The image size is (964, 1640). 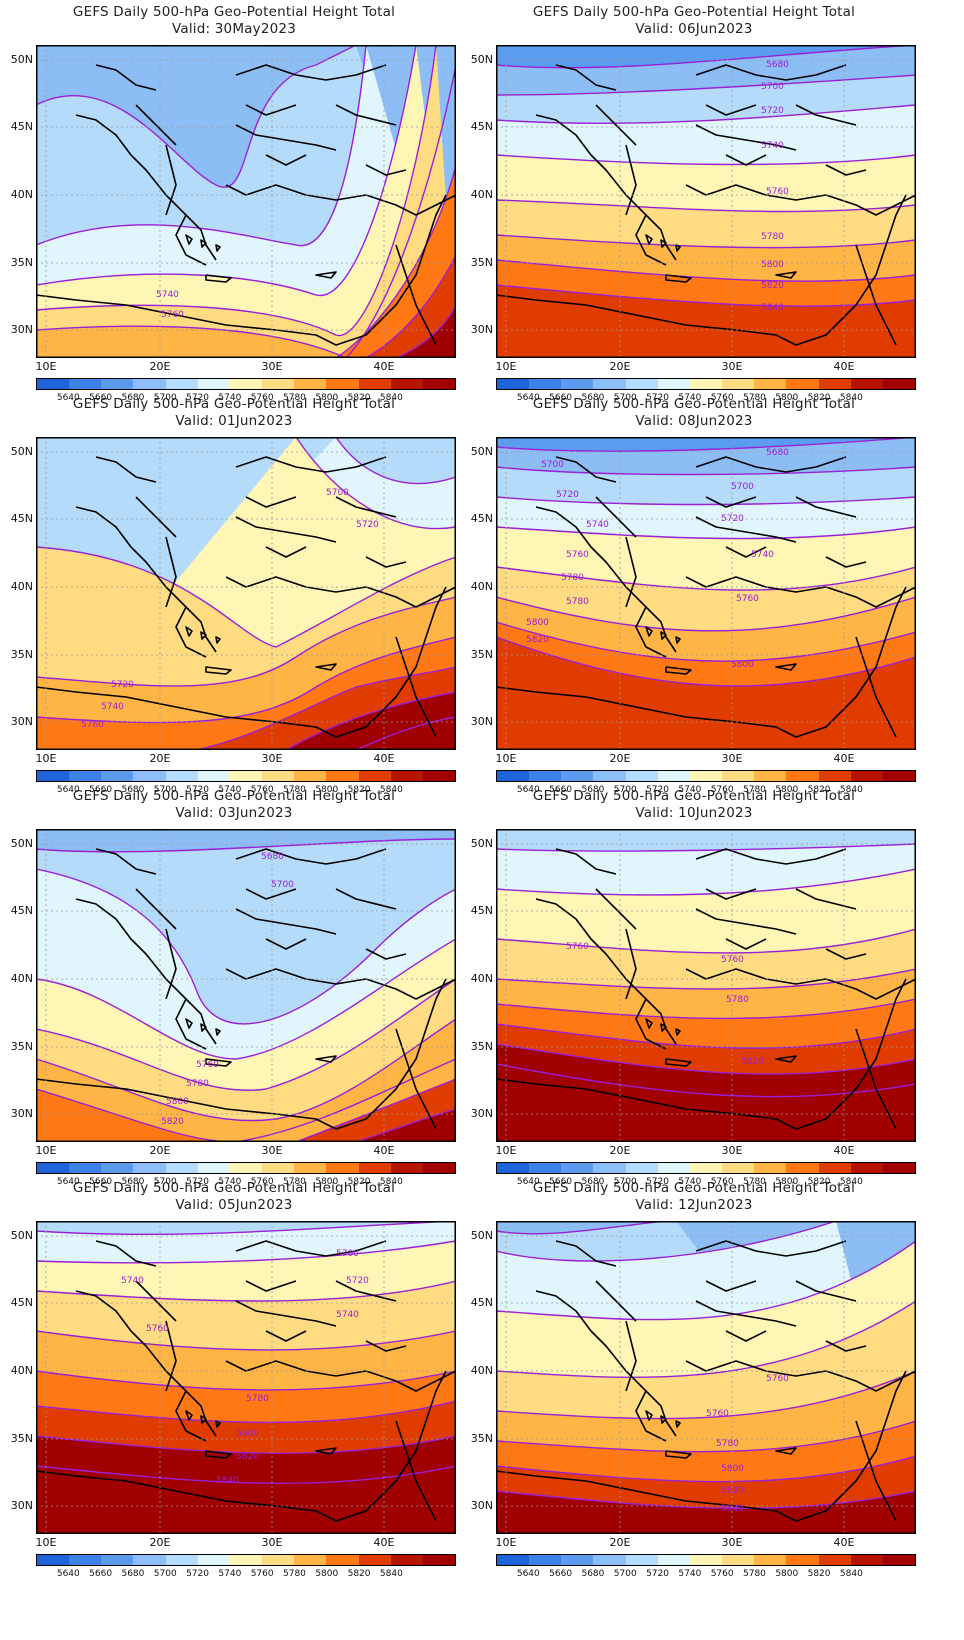 I want to click on map-frame, so click(x=706, y=201).